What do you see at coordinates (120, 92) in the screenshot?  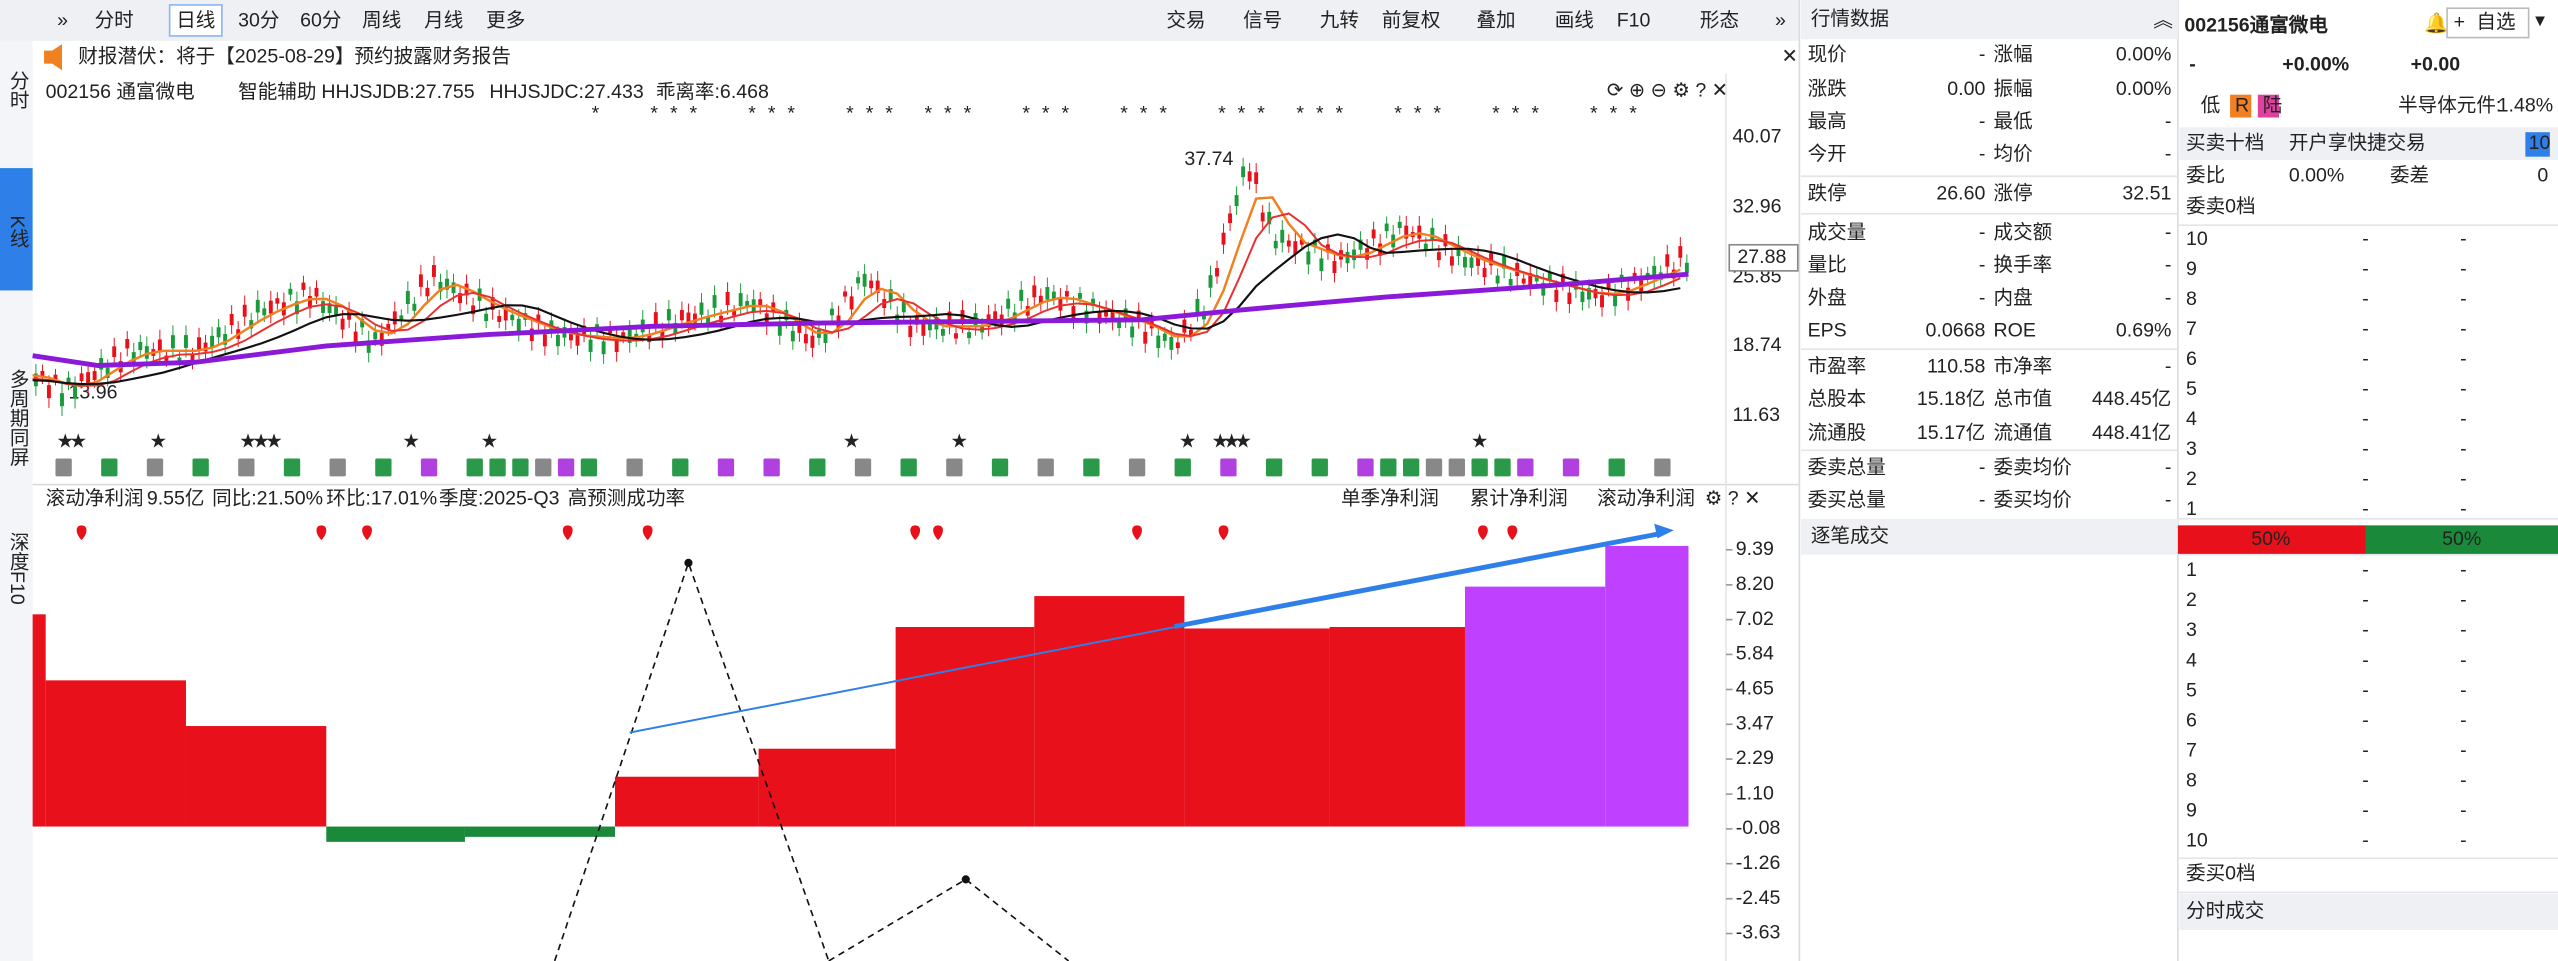 I see `stock-code: 002156 通富微电` at bounding box center [120, 92].